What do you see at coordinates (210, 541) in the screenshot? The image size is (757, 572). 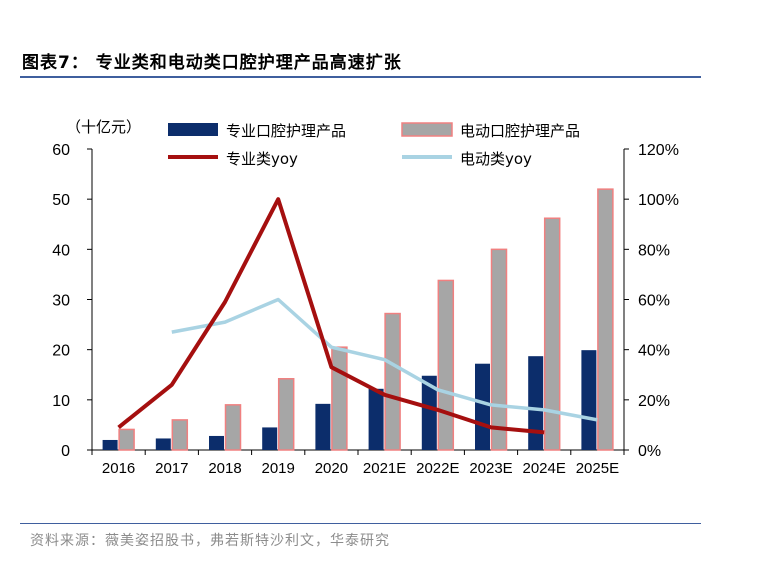 I see `source-note: 资料来源：薇美姿招股书，弗若斯特沙利文，华泰研究` at bounding box center [210, 541].